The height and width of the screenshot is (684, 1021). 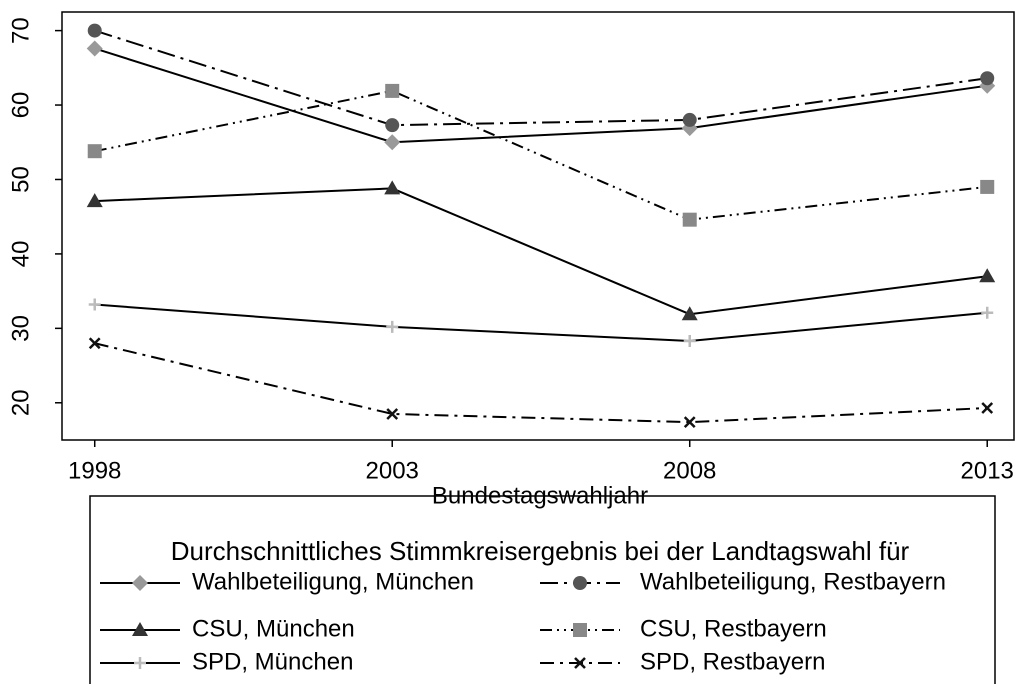 What do you see at coordinates (793, 581) in the screenshot?
I see `legend-label: Wahlbeteiligung, Restbayern` at bounding box center [793, 581].